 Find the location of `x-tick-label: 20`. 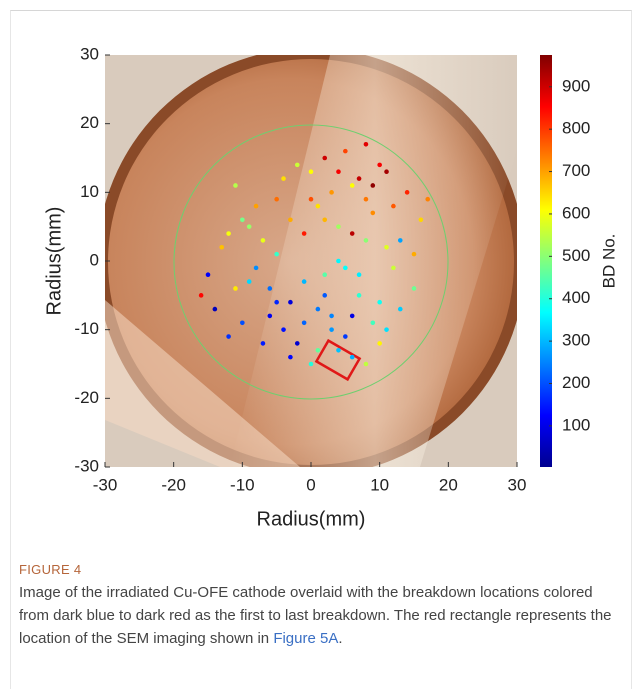

x-tick-label: 20 is located at coordinates (448, 484).